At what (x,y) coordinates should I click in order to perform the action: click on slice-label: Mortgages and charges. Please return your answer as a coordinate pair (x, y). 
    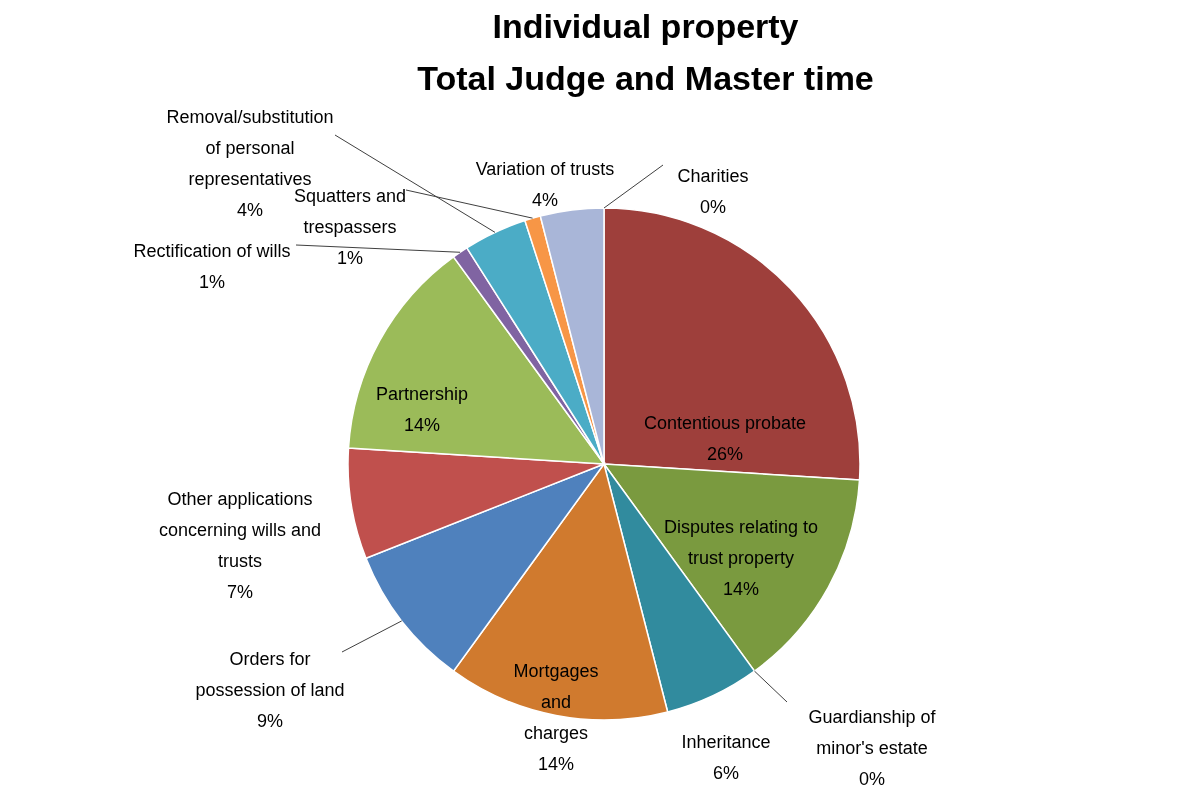
    Looking at the image, I should click on (556, 702).